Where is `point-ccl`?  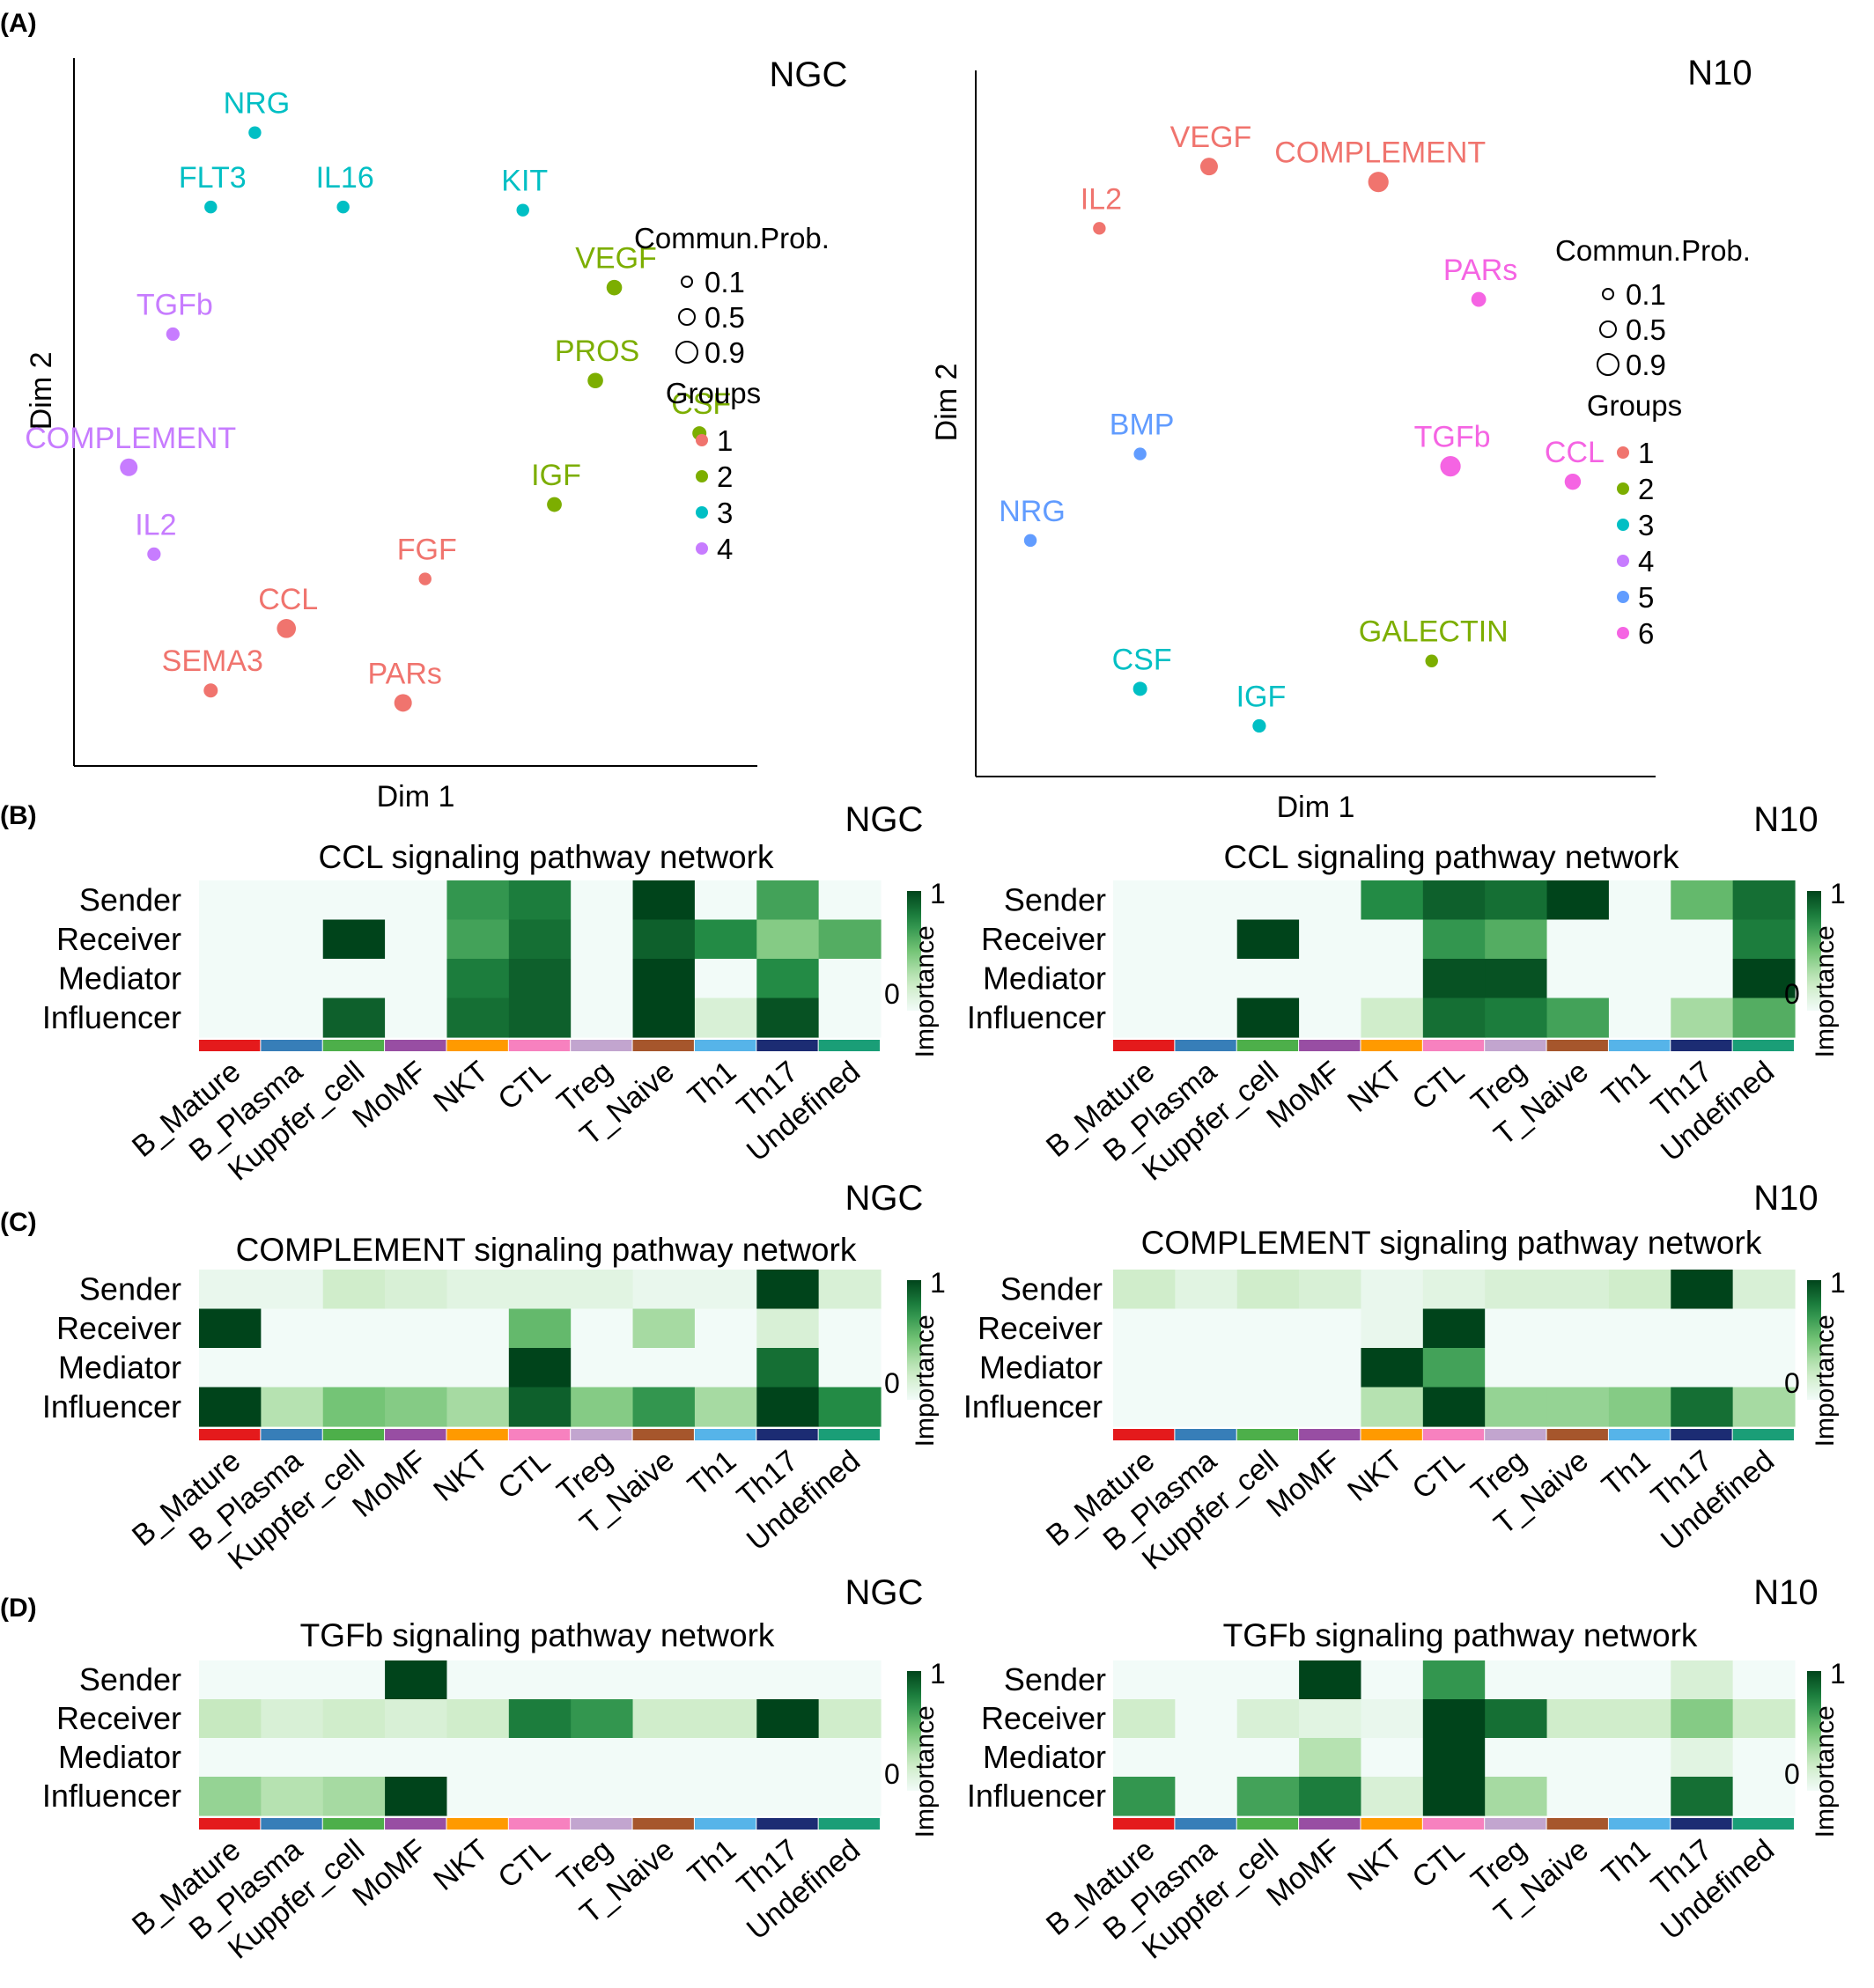
point-ccl is located at coordinates (1573, 481).